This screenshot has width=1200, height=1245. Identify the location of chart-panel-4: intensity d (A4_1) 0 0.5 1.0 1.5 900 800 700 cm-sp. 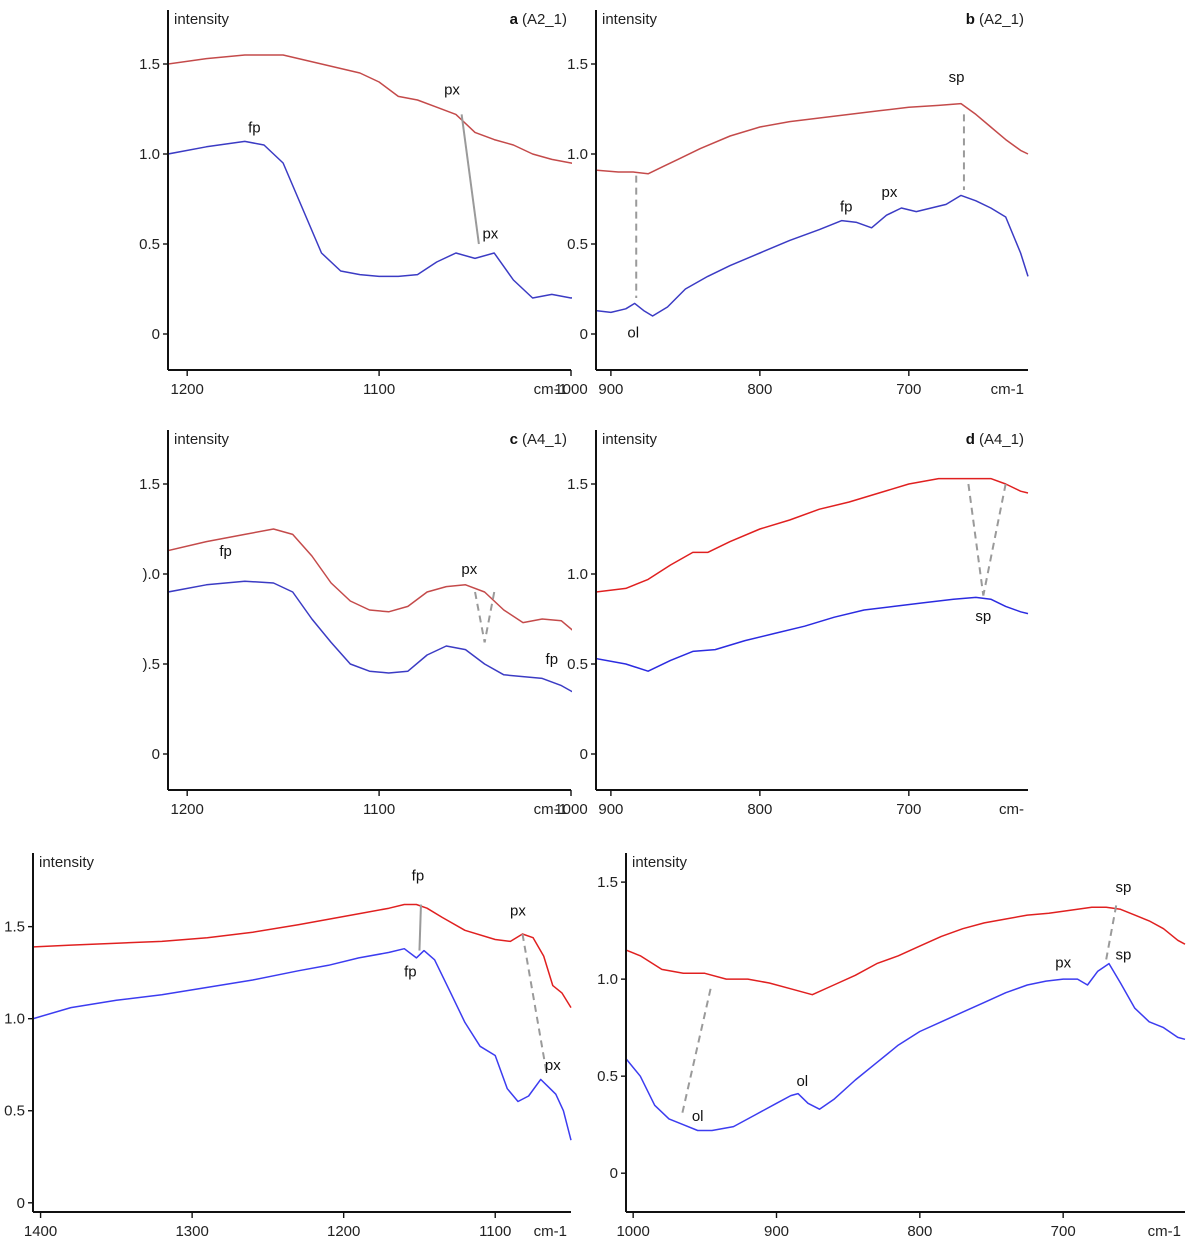
(798, 624).